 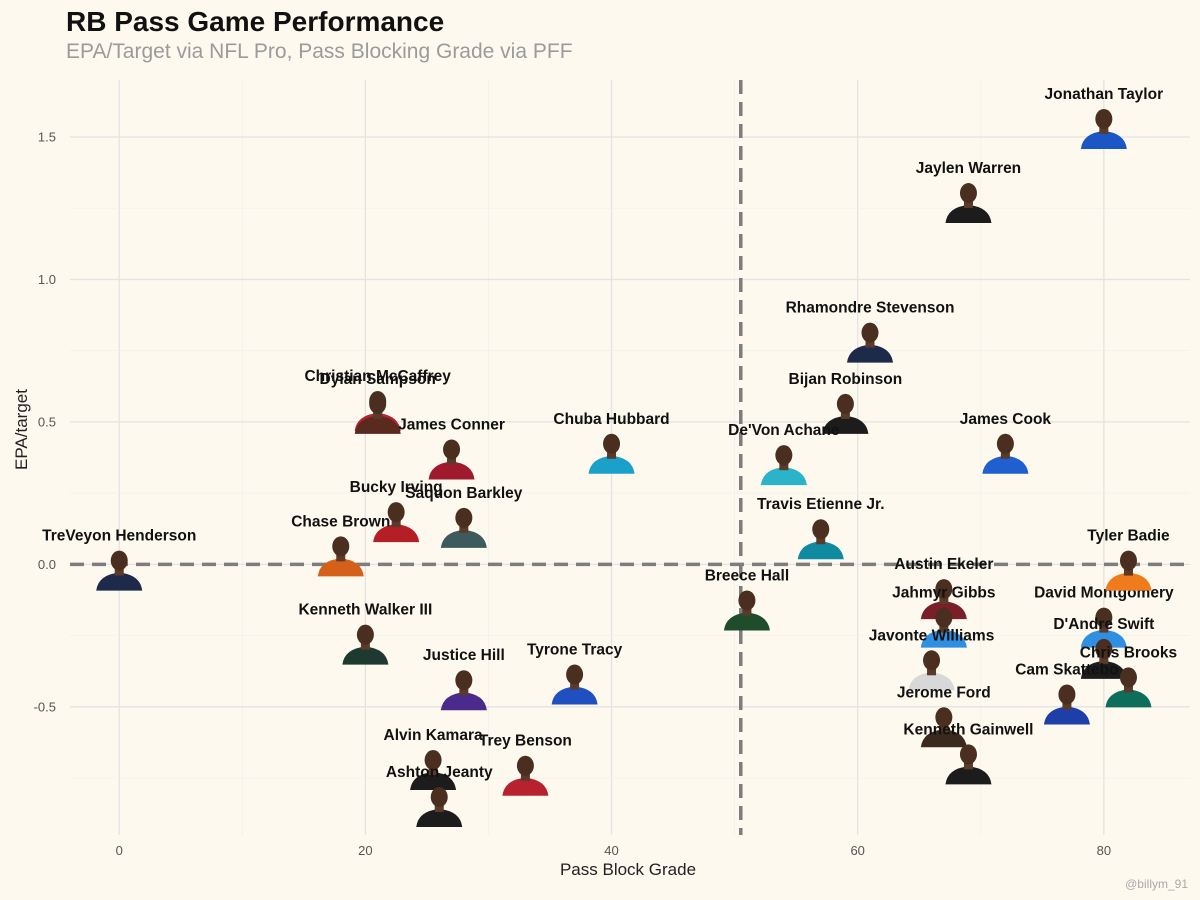 What do you see at coordinates (870, 308) in the screenshot?
I see `point-label: Rhamondre Stevenson` at bounding box center [870, 308].